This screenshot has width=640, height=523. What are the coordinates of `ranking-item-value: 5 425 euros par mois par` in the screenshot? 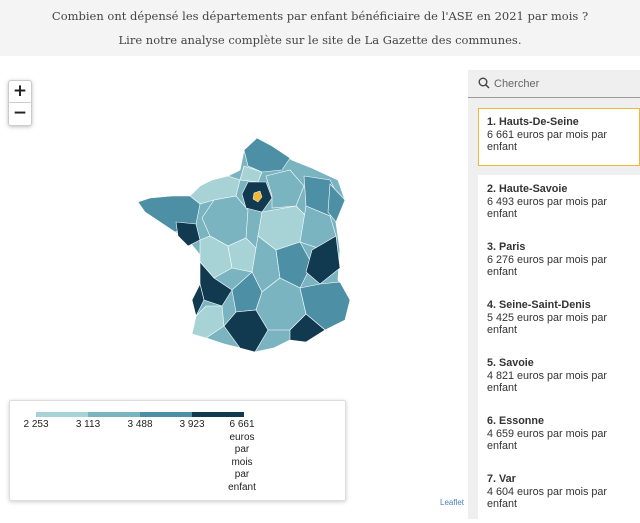 It's located at (547, 317).